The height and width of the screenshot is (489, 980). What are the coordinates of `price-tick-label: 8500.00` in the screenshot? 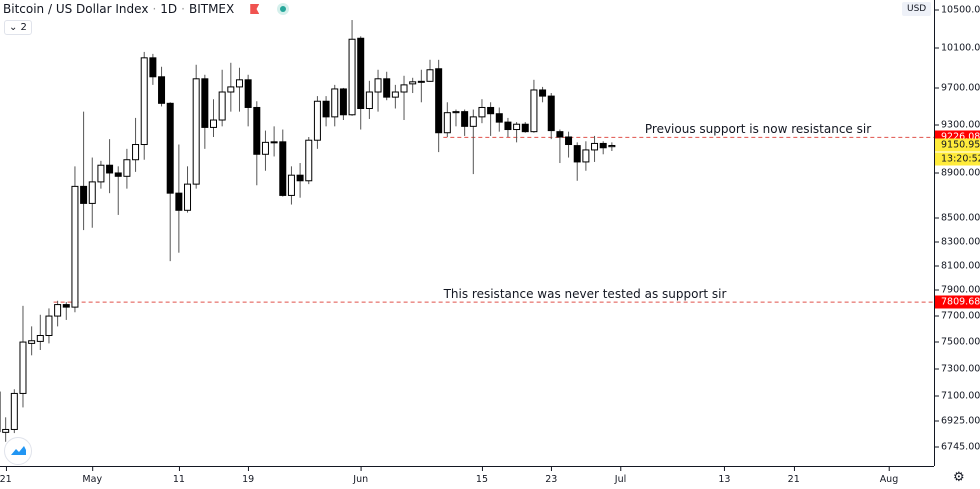 It's located at (957, 218).